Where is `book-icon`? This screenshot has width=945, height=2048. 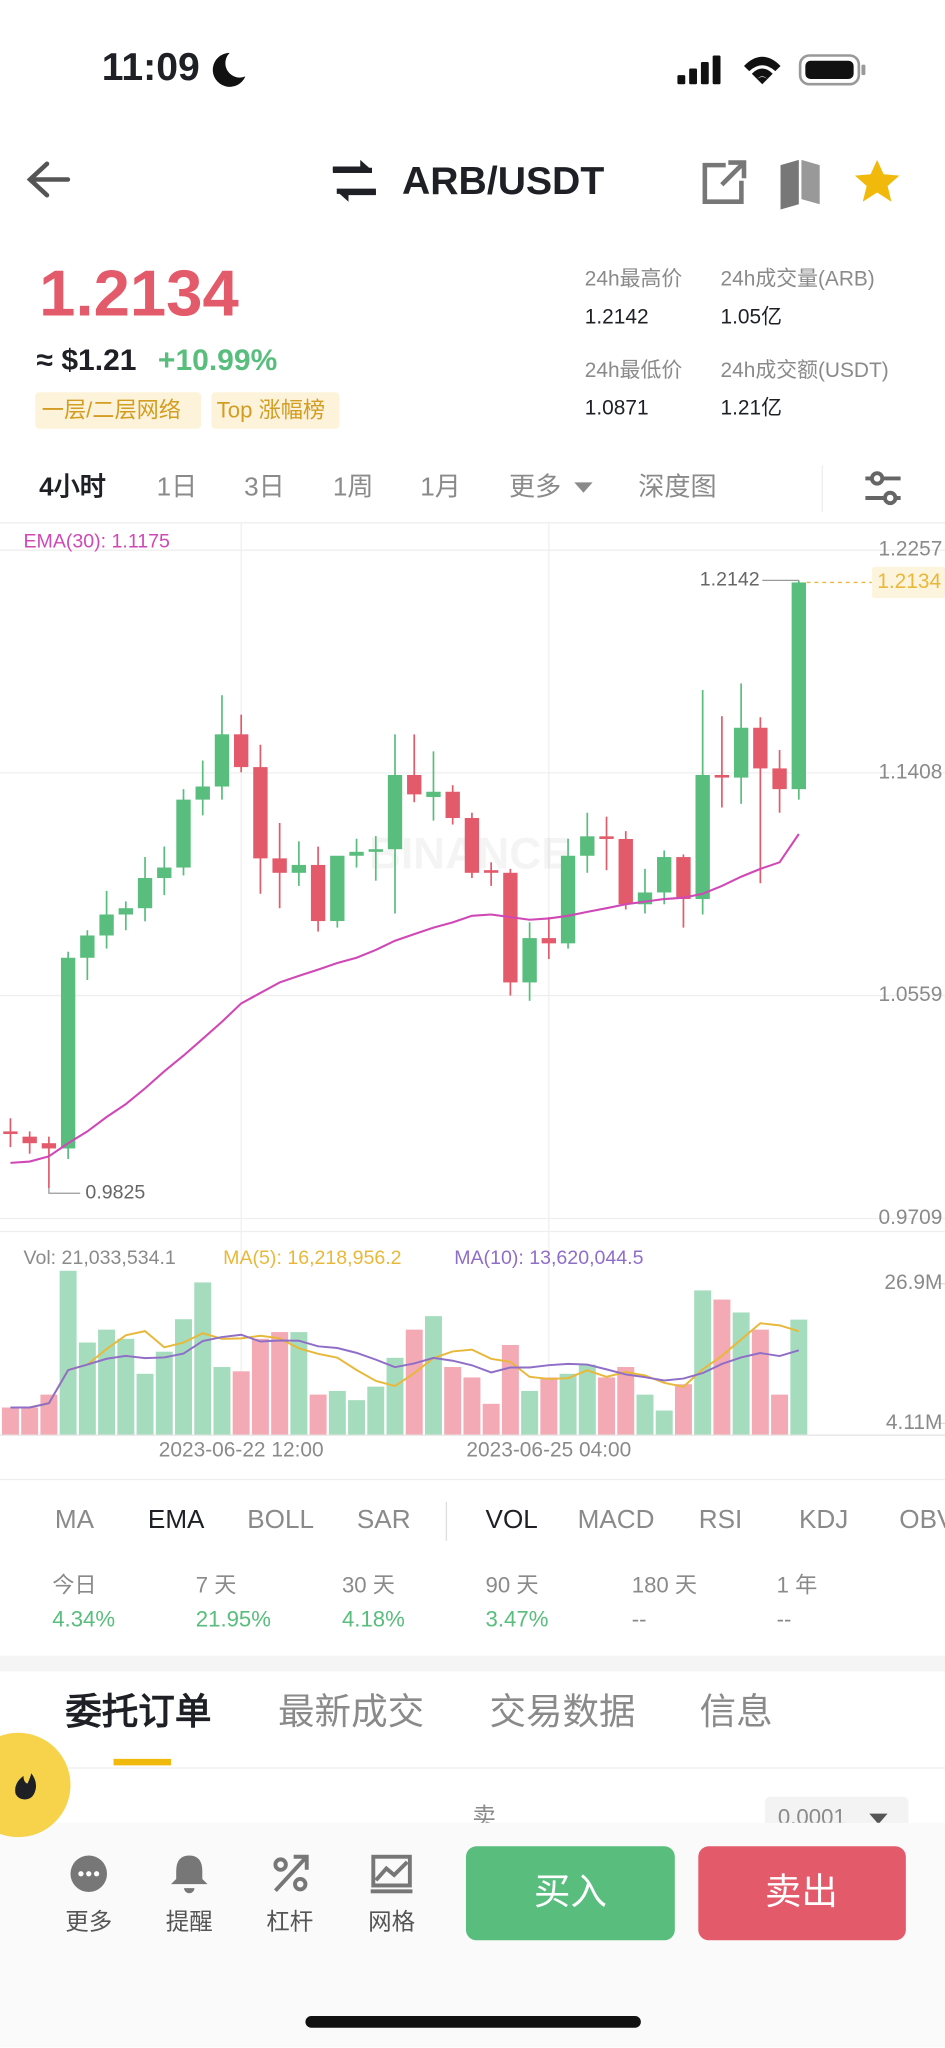
book-icon is located at coordinates (800, 184).